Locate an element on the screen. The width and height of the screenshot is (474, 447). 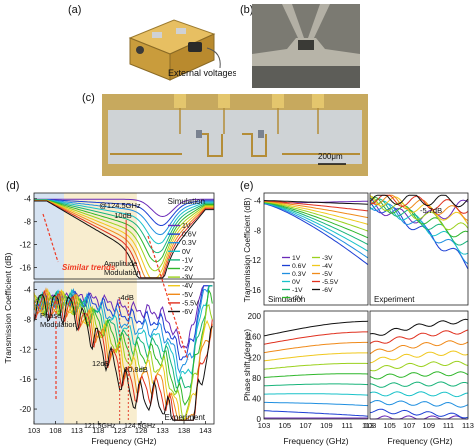
x-tick-label: 108 is located at coordinates (55, 430).